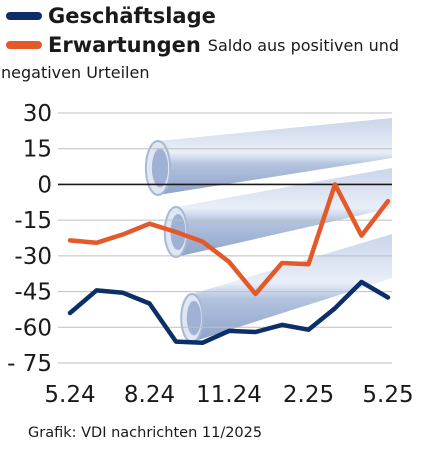 Image resolution: width=425 pixels, height=449 pixels. What do you see at coordinates (44, 185) in the screenshot?
I see `y-tick-label: 0` at bounding box center [44, 185].